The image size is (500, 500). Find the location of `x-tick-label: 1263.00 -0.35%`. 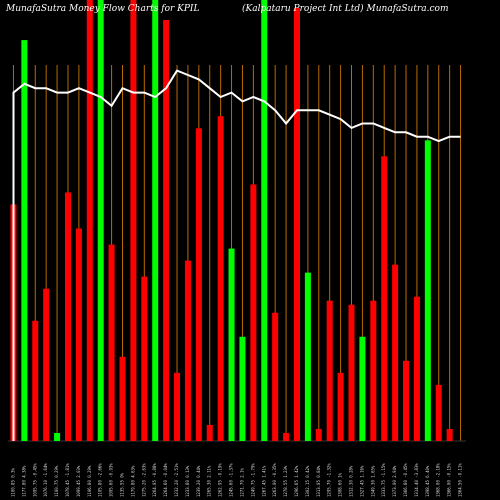

x-tick-label: 1263.00 -0.35% is located at coordinates (274, 480).